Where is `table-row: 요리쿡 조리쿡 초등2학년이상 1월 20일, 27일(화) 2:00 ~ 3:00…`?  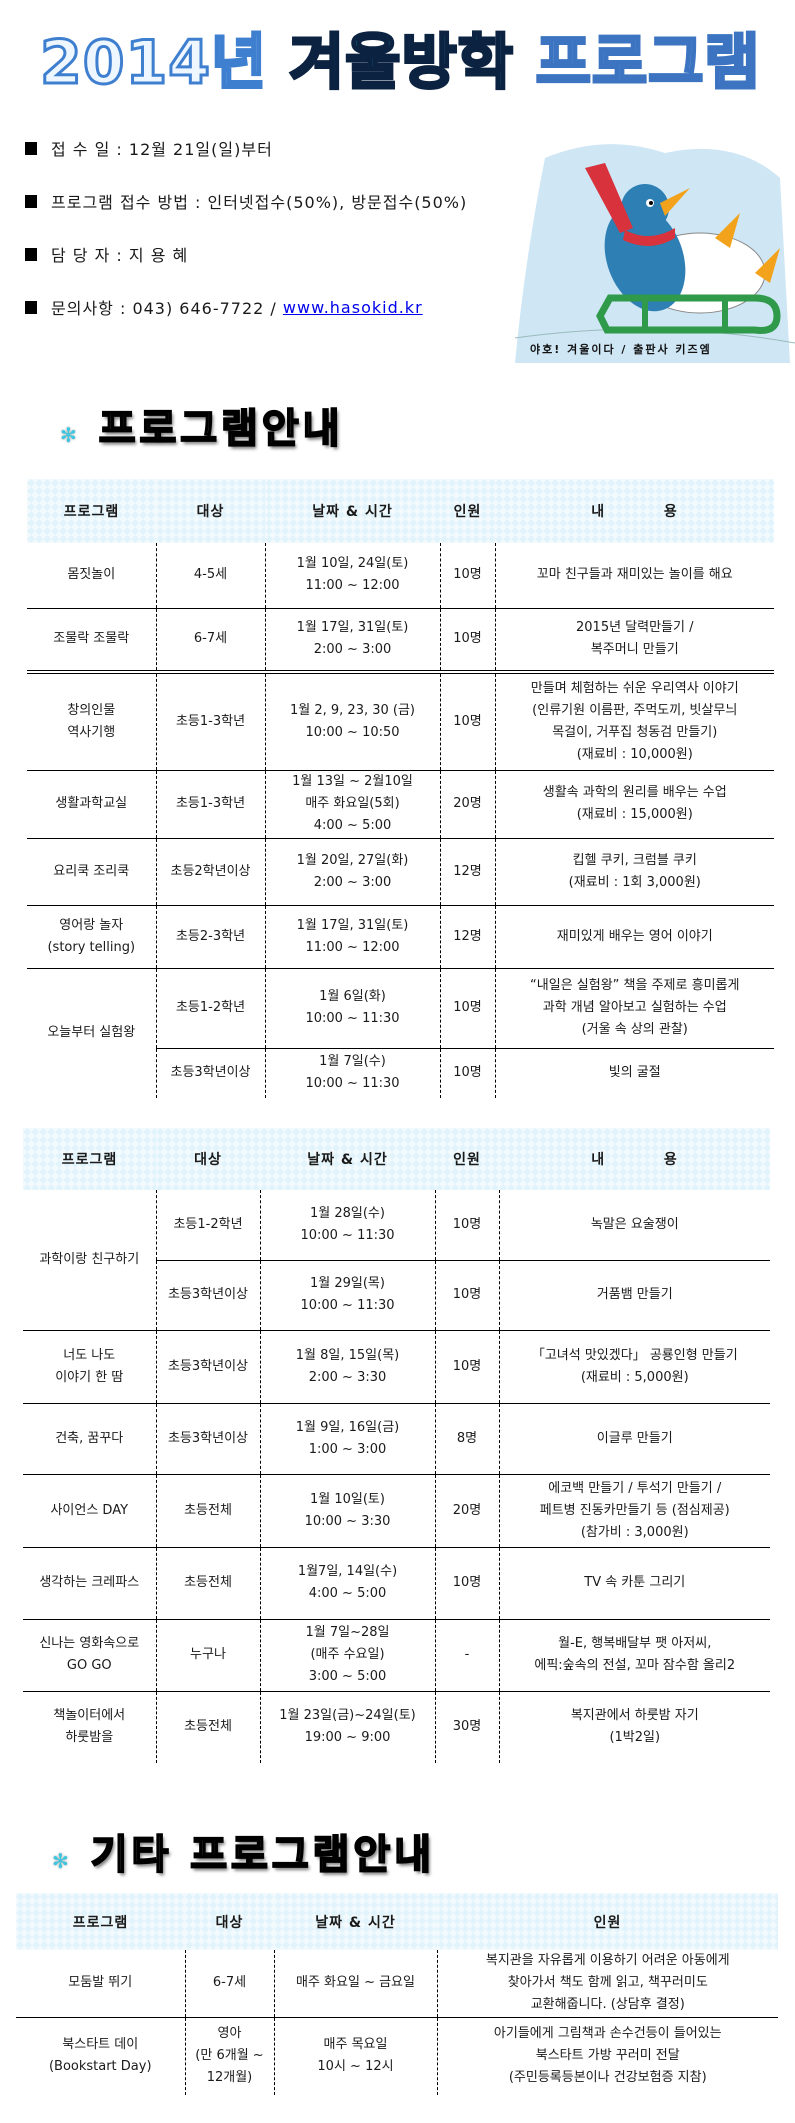 table-row: 요리쿡 조리쿡 초등2학년이상 1월 20일, 27일(화) 2:00 ~ 3:00… is located at coordinates (400, 871).